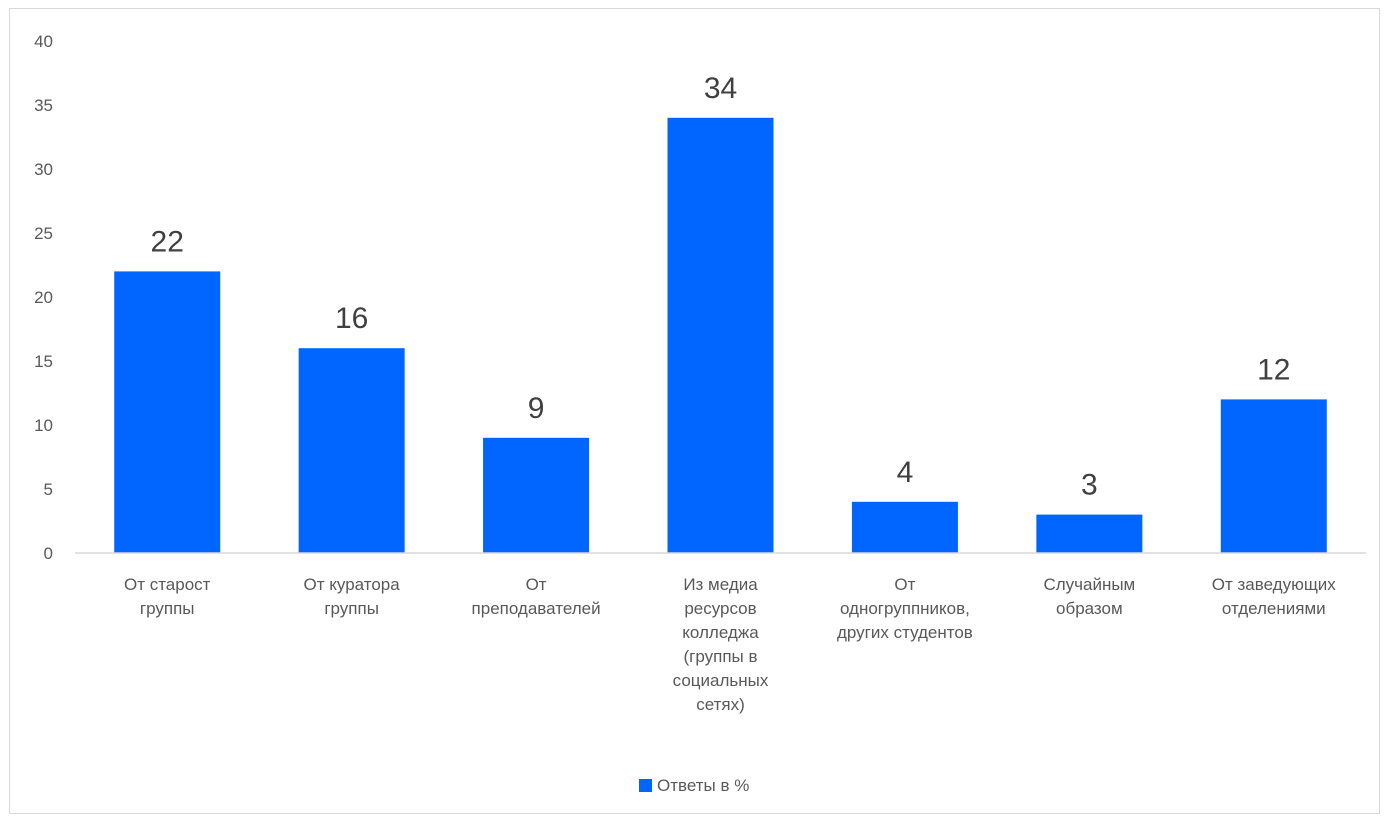  I want to click on y-tick-label: 35, so click(43, 105).